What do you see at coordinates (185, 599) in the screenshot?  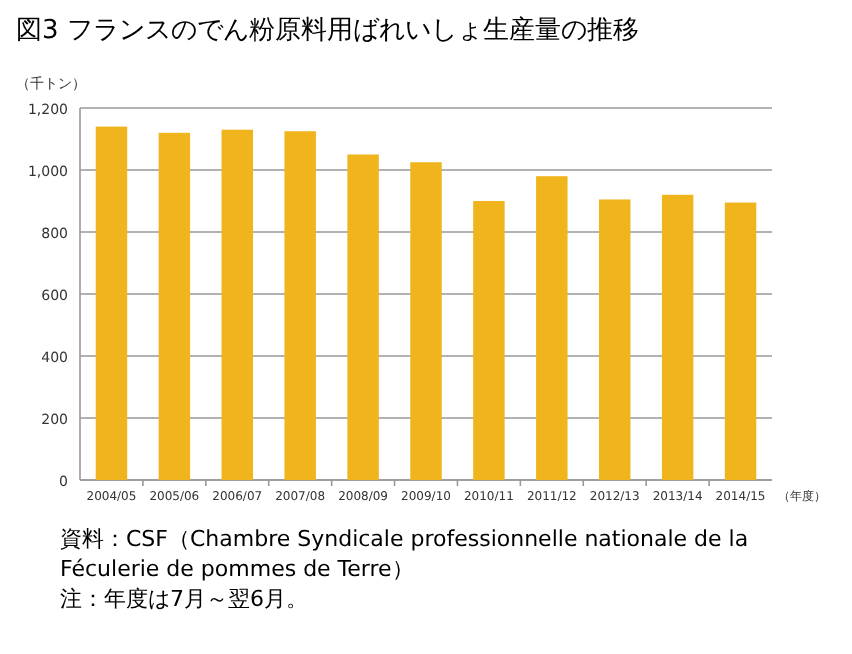 I see `text: 注：年度は7月～翌6月。` at bounding box center [185, 599].